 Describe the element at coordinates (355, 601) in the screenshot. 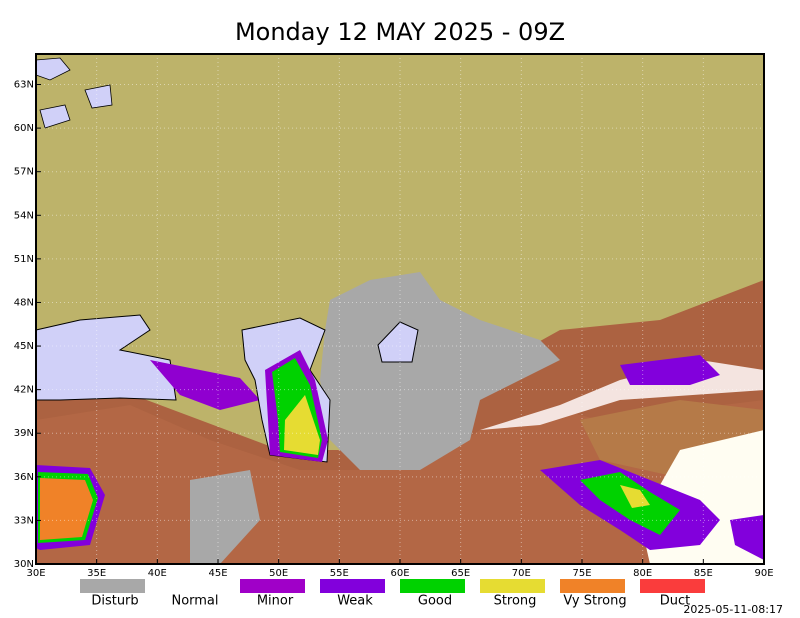

I see `legend-label: Weak` at that location.